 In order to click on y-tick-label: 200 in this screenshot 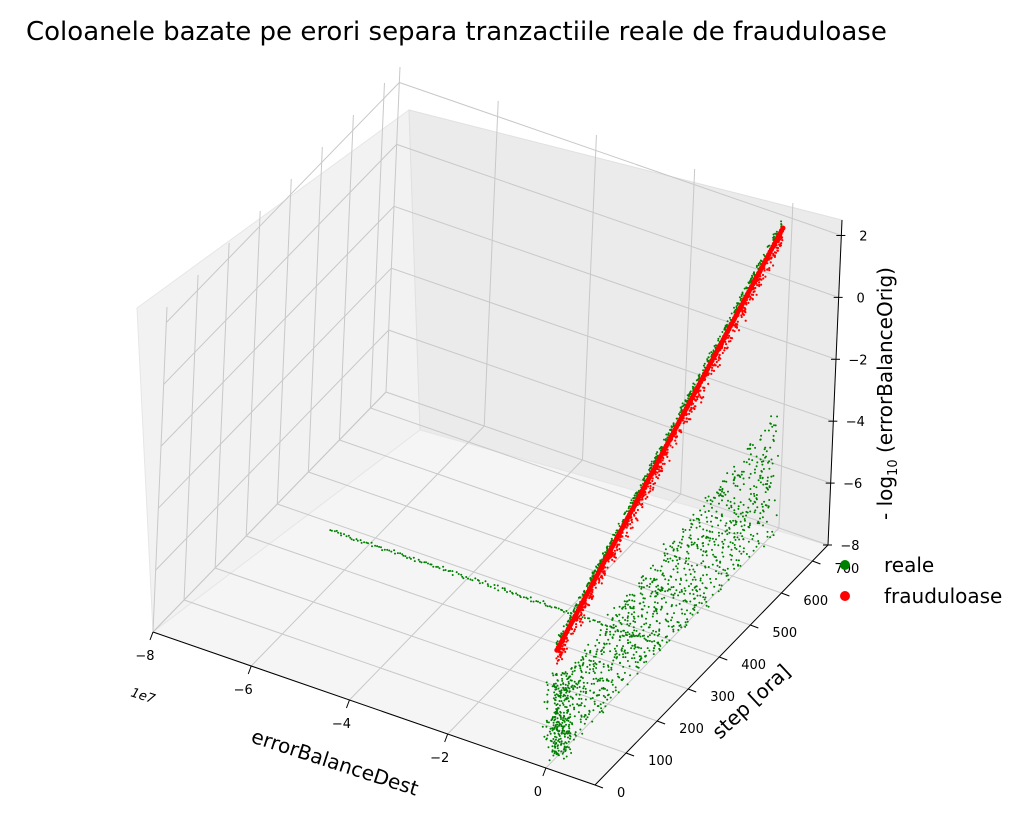, I will do `click(691, 729)`.